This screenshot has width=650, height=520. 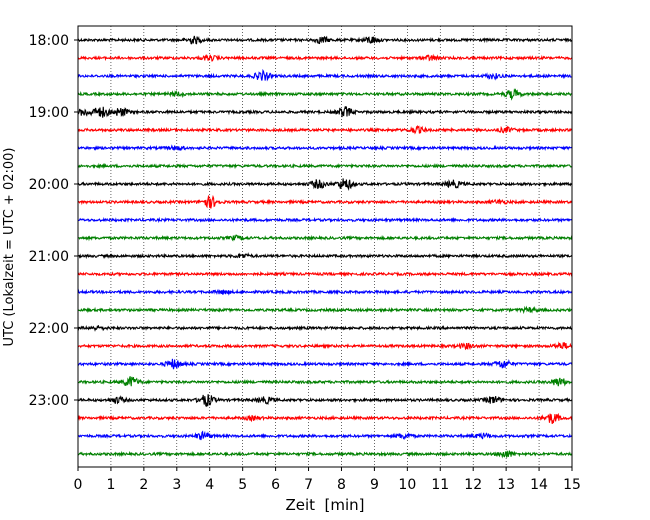 I want to click on y-tick-label: 22:00, so click(x=49, y=329).